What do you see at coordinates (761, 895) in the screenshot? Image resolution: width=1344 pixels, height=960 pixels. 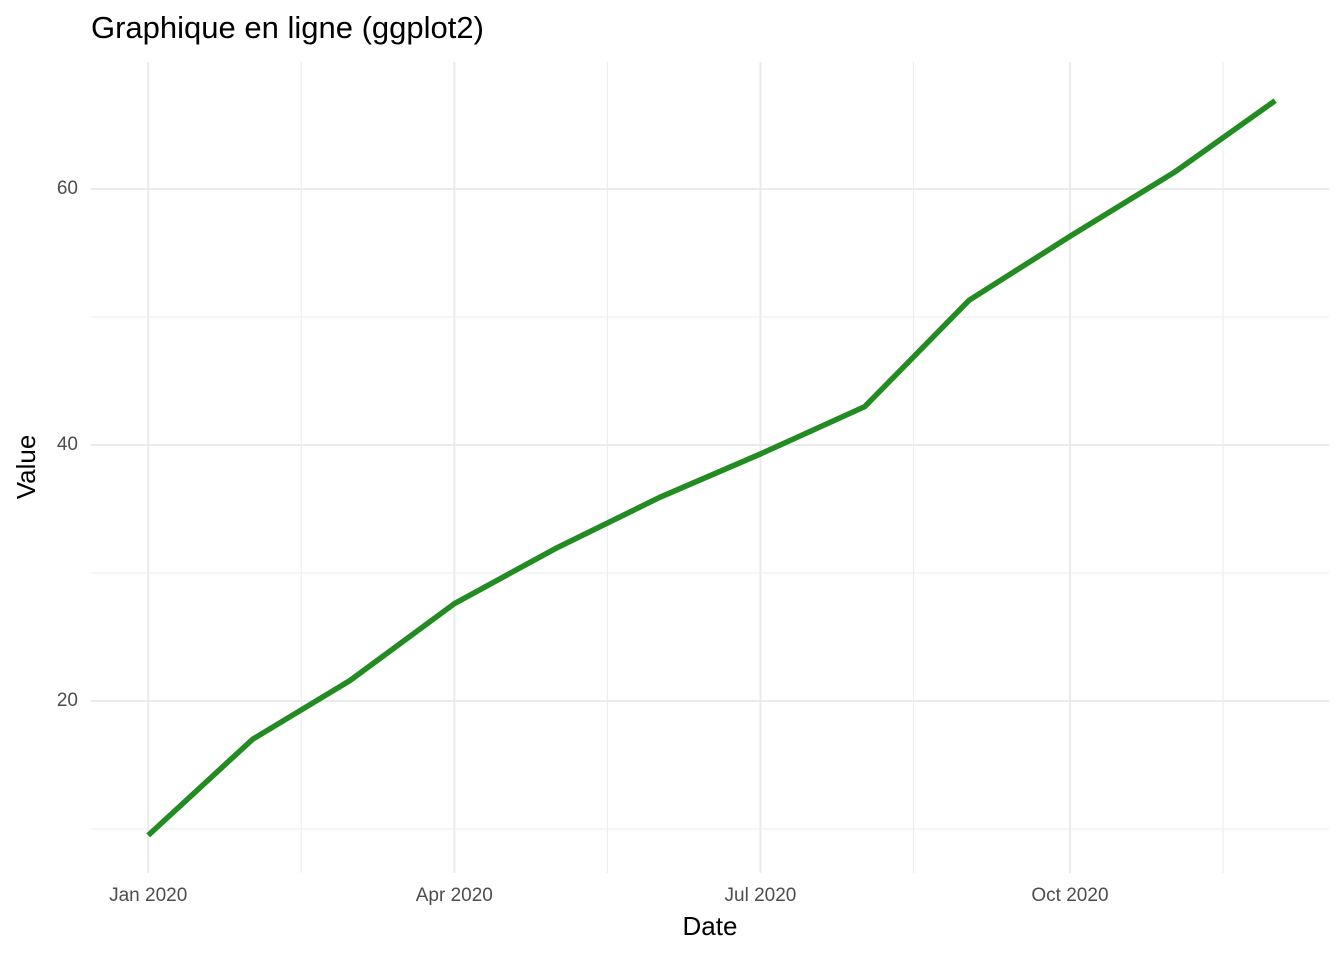 I see `x-tick-label: Jul 2020` at bounding box center [761, 895].